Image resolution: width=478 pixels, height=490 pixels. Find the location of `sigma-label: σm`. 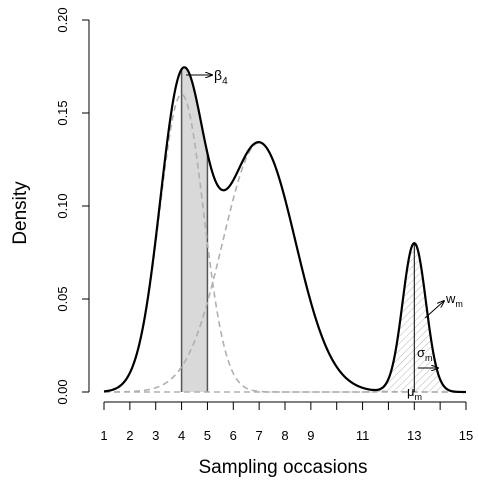

sigma-label: σm is located at coordinates (425, 354).